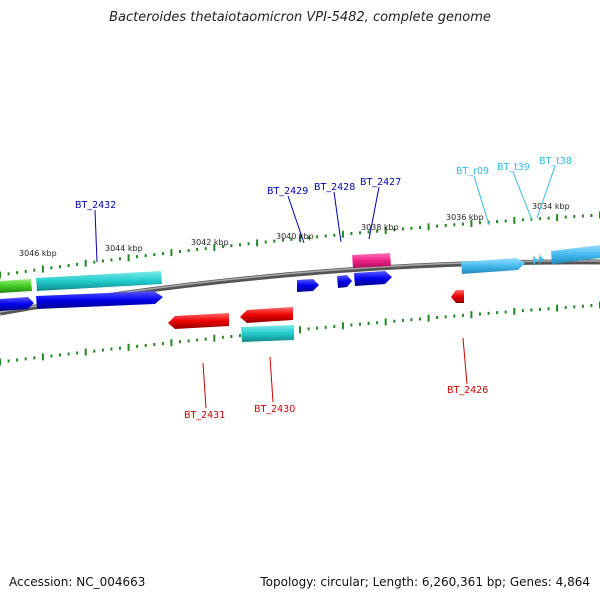 Image resolution: width=600 pixels, height=600 pixels. Describe the element at coordinates (95, 205) in the screenshot. I see `gene-label-bt2432: BT_2432` at that location.